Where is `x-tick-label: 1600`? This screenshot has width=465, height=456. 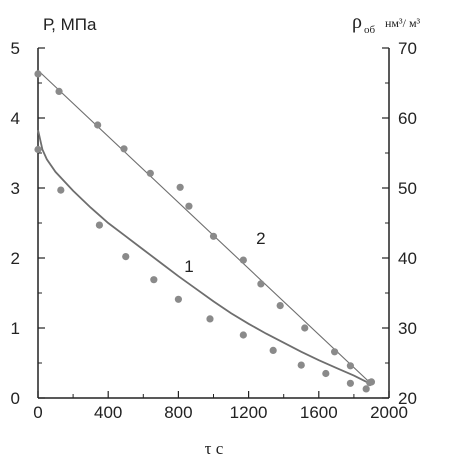
x-tick-label: 1600 is located at coordinates (319, 412).